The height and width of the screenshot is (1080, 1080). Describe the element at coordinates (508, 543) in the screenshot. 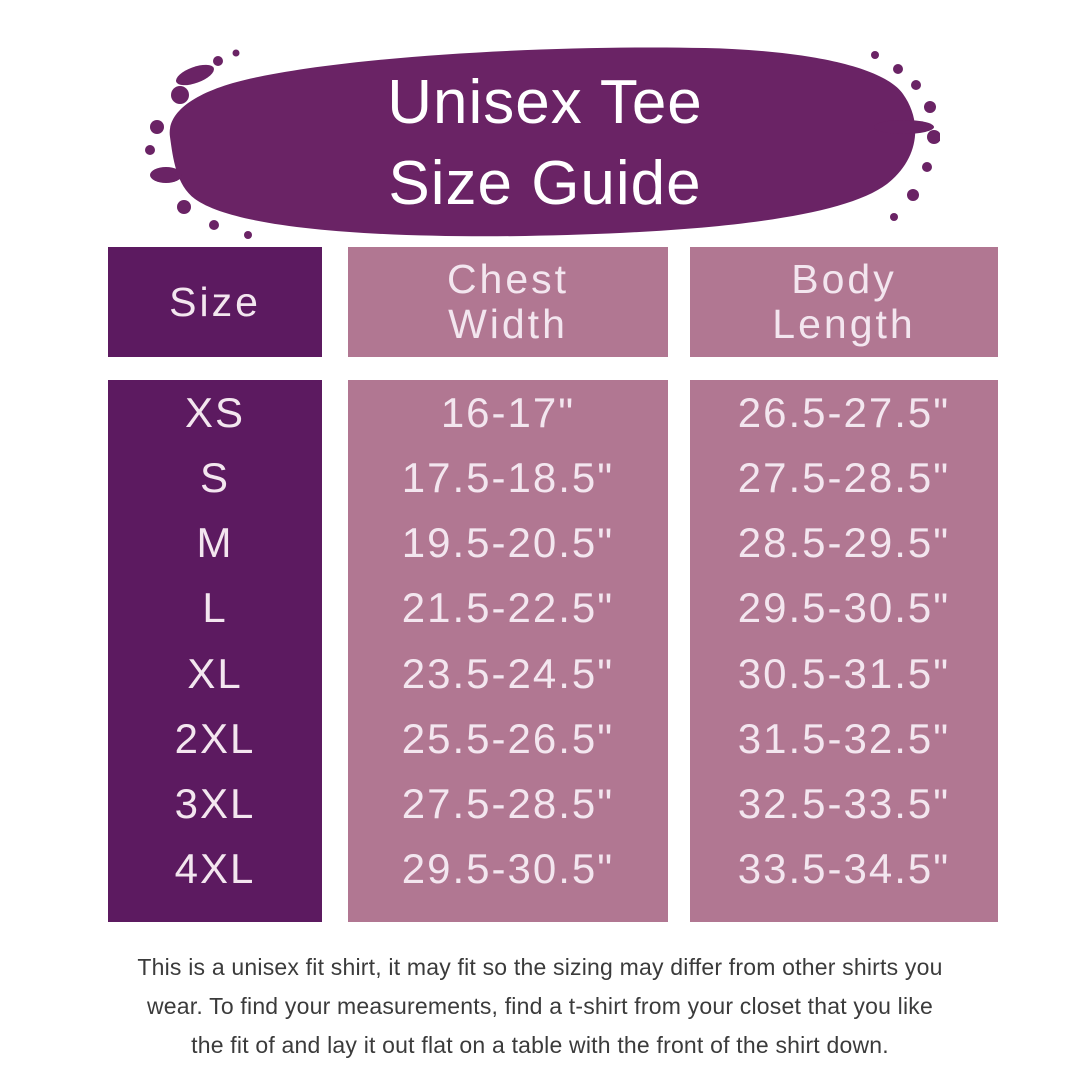

I see `chest-width-cell-m: 19.5-20.5"` at that location.